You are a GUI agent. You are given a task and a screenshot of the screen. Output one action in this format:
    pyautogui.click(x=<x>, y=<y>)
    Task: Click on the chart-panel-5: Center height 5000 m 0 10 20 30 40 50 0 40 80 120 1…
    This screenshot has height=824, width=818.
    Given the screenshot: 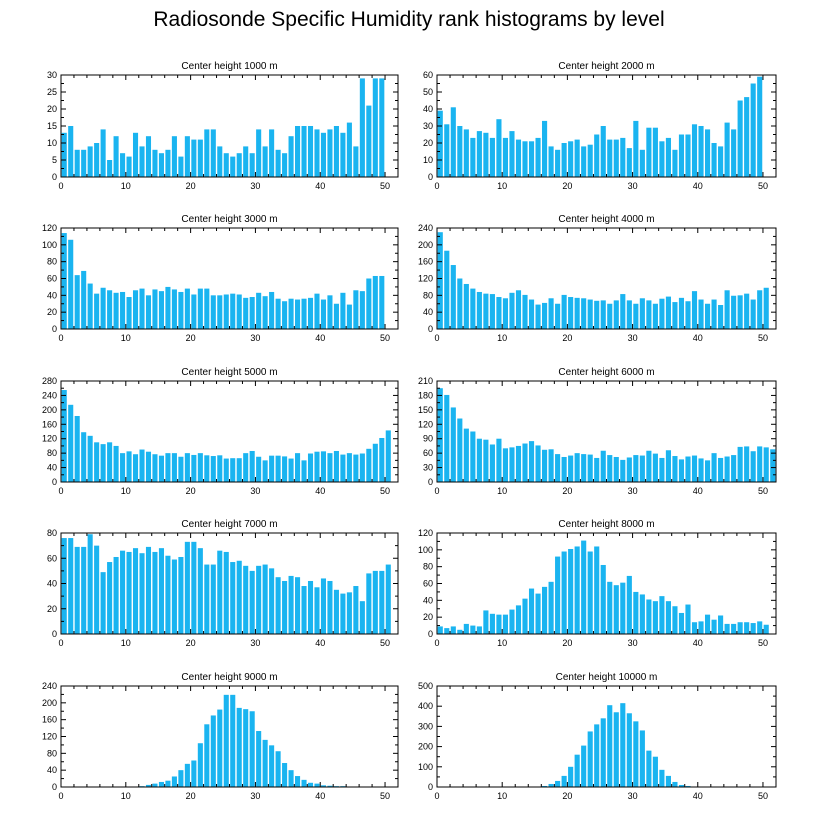 What is the action you would take?
    pyautogui.click(x=220, y=431)
    